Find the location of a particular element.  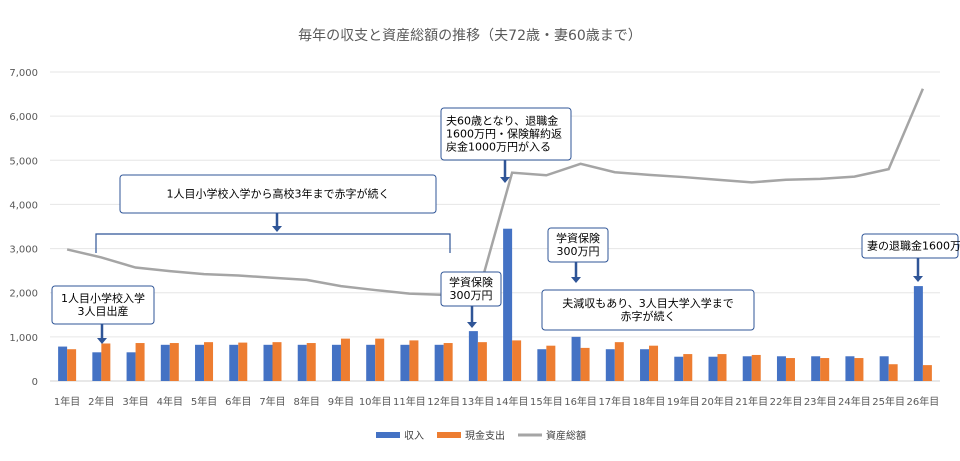

x-tick-label: 26年目 is located at coordinates (923, 401).